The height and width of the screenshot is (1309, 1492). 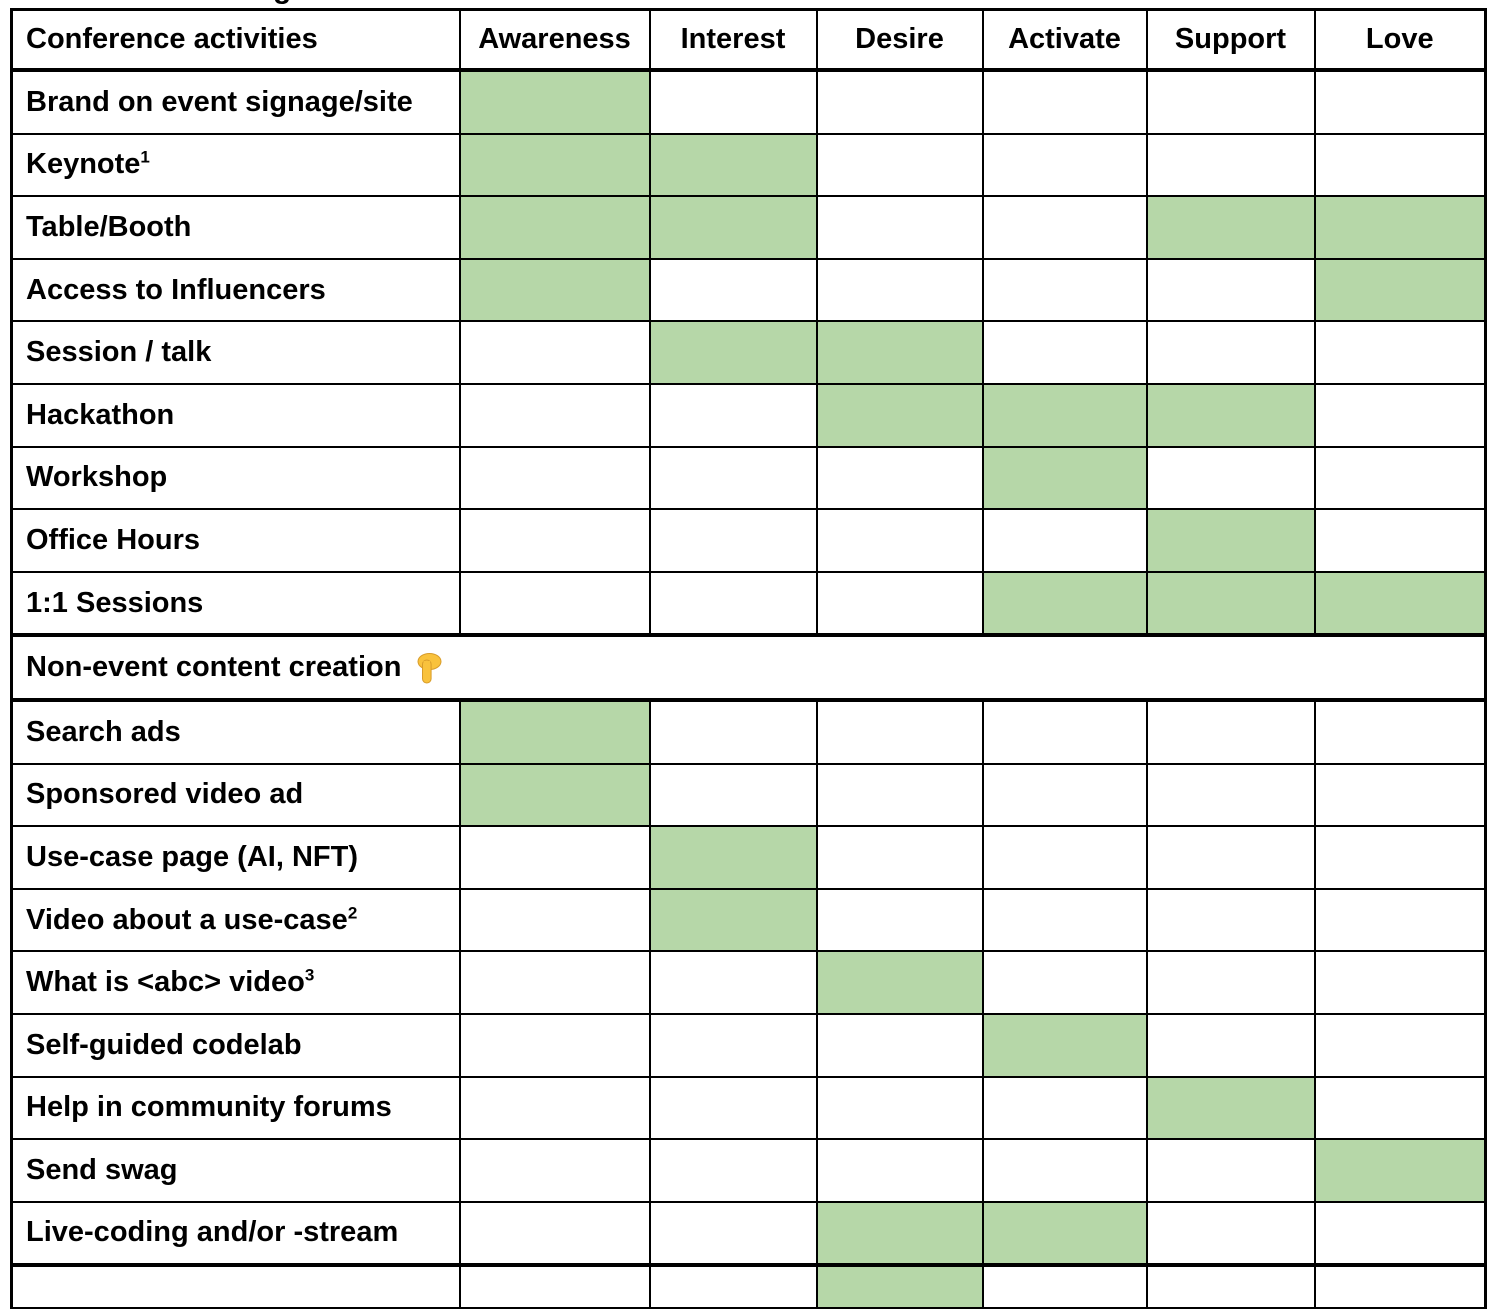 What do you see at coordinates (748, 1286) in the screenshot?
I see `table-row-partial` at bounding box center [748, 1286].